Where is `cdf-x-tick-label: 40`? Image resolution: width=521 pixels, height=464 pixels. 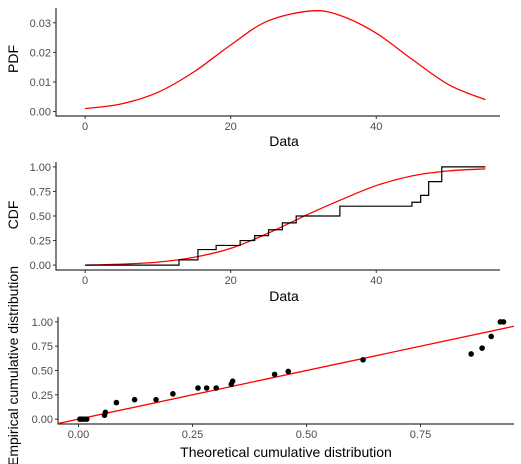 cdf-x-tick-label: 40 is located at coordinates (376, 281).